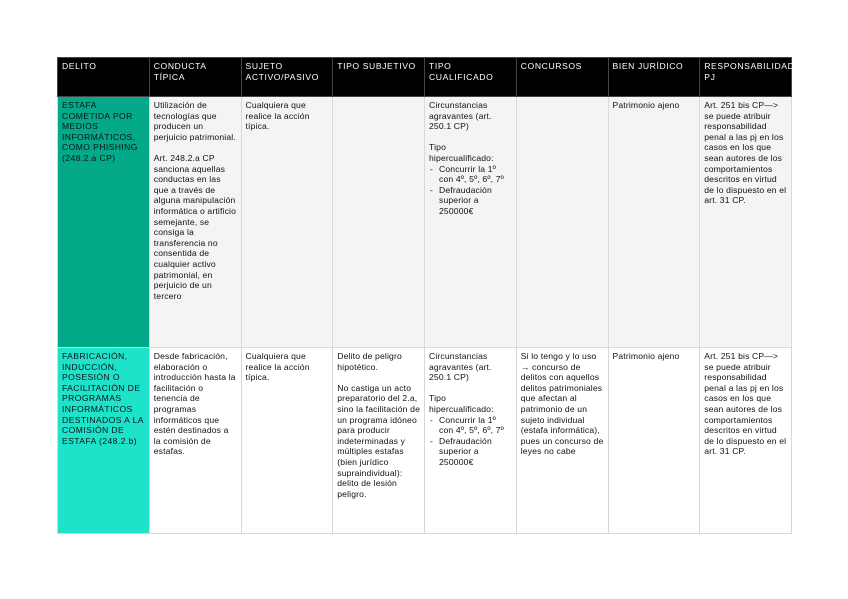  What do you see at coordinates (103, 77) in the screenshot?
I see `header-delito: DELITO` at bounding box center [103, 77].